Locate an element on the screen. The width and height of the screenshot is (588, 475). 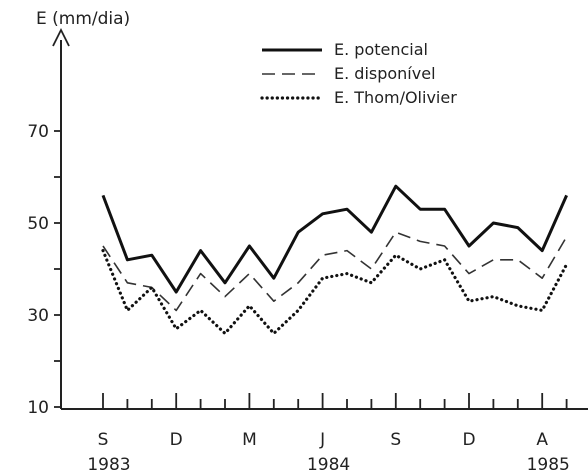
y-tick-label: 70 is located at coordinates (38, 132).